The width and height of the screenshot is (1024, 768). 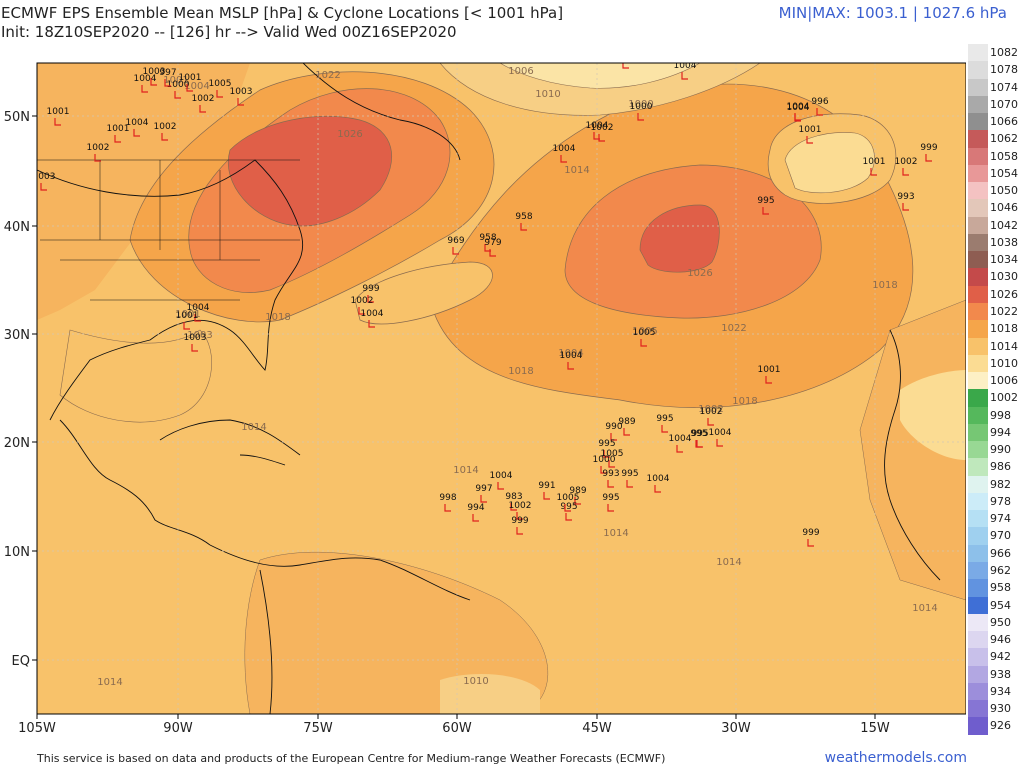 What do you see at coordinates (600, 89) in the screenshot?
I see `north-1010-band` at bounding box center [600, 89].